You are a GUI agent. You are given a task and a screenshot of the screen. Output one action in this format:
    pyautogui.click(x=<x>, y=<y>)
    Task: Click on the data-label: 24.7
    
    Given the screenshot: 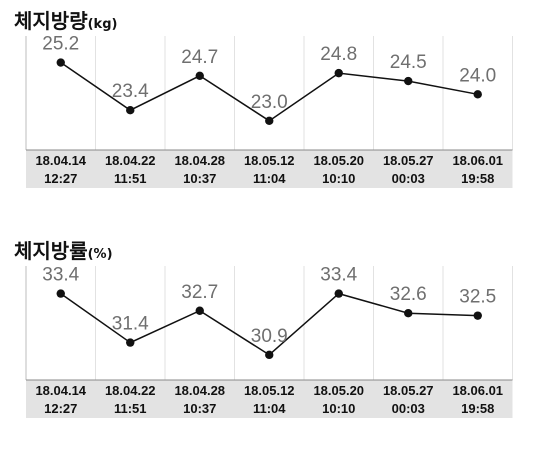 What is the action you would take?
    pyautogui.click(x=199, y=57)
    